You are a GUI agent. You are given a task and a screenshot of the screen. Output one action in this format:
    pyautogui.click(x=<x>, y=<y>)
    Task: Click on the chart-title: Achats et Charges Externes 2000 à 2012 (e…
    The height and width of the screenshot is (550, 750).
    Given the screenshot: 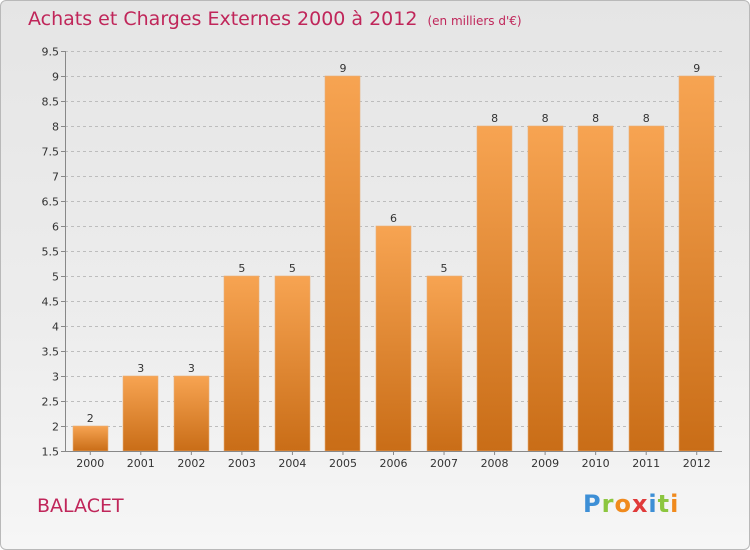 What is the action you would take?
    pyautogui.click(x=275, y=19)
    